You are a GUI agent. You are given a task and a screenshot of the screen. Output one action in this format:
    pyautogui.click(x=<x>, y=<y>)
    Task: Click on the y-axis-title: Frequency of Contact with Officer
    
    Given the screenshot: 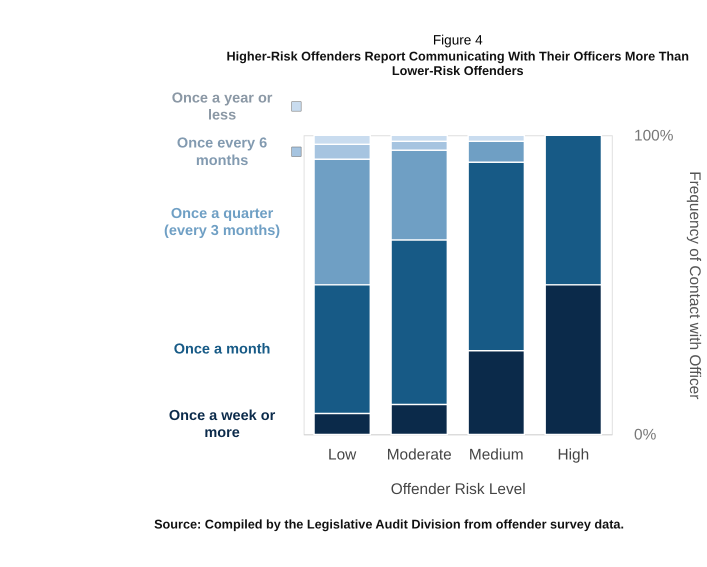 What is the action you would take?
    pyautogui.click(x=694, y=285)
    